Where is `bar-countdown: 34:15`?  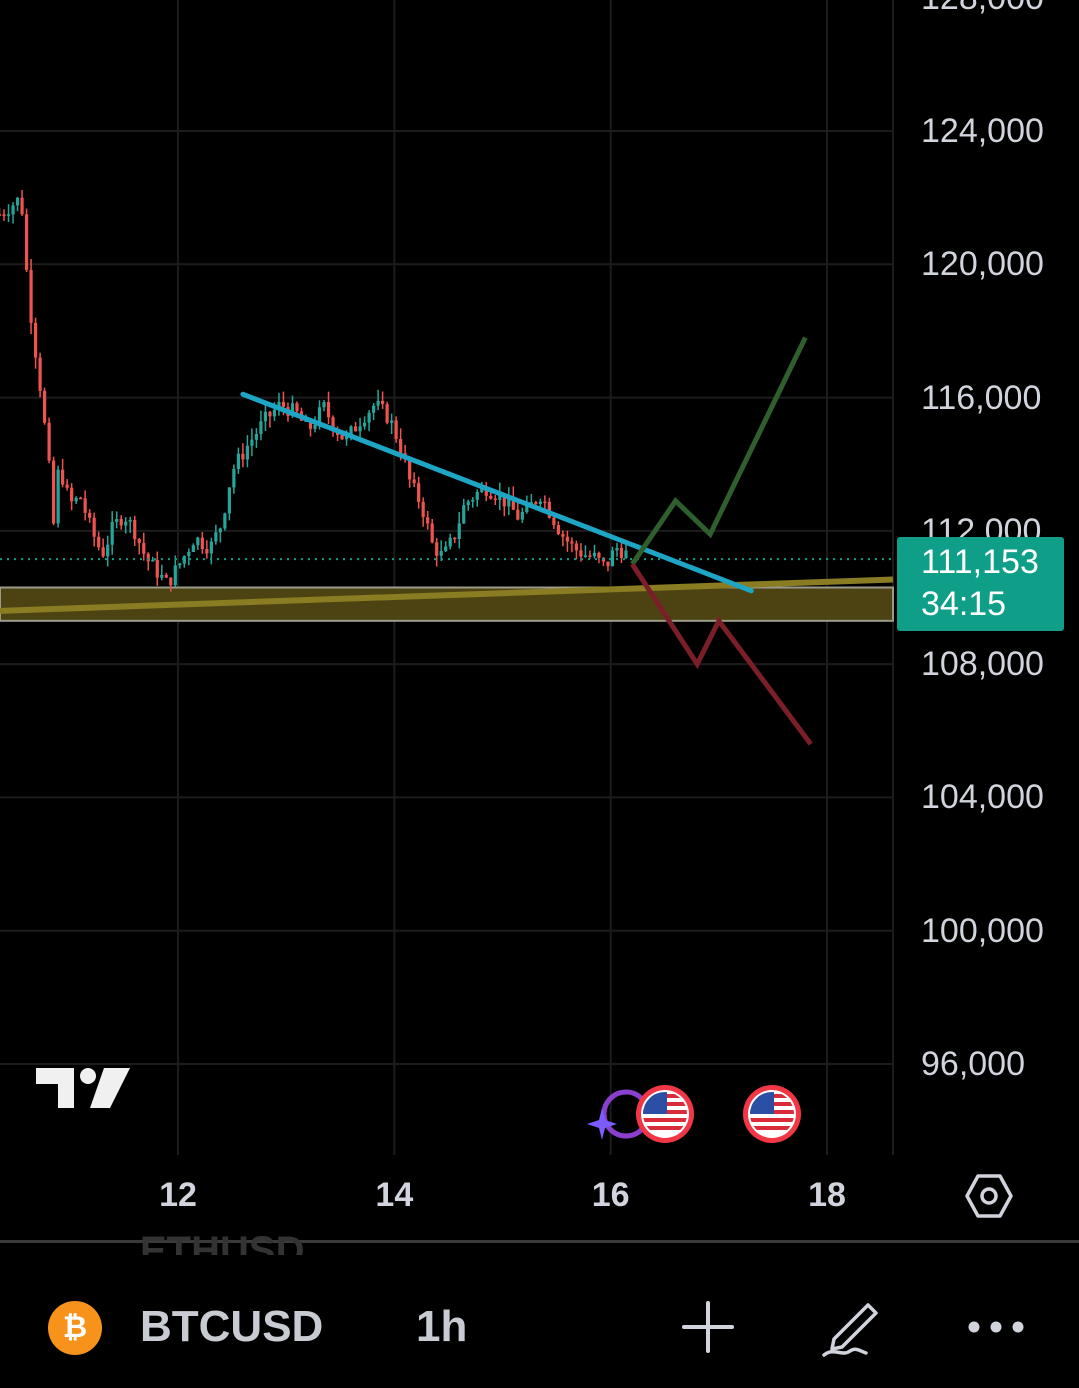 bar-countdown: 34:15 is located at coordinates (964, 604).